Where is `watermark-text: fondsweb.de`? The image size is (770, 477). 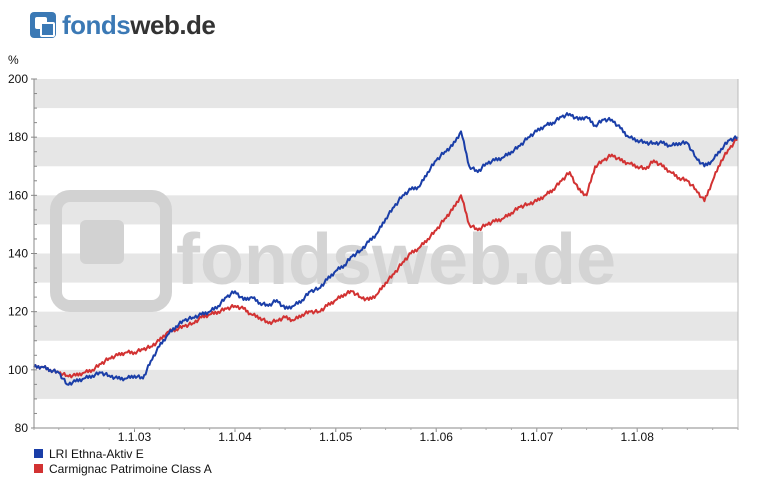
watermark-text: fondsweb.de is located at coordinates (396, 260).